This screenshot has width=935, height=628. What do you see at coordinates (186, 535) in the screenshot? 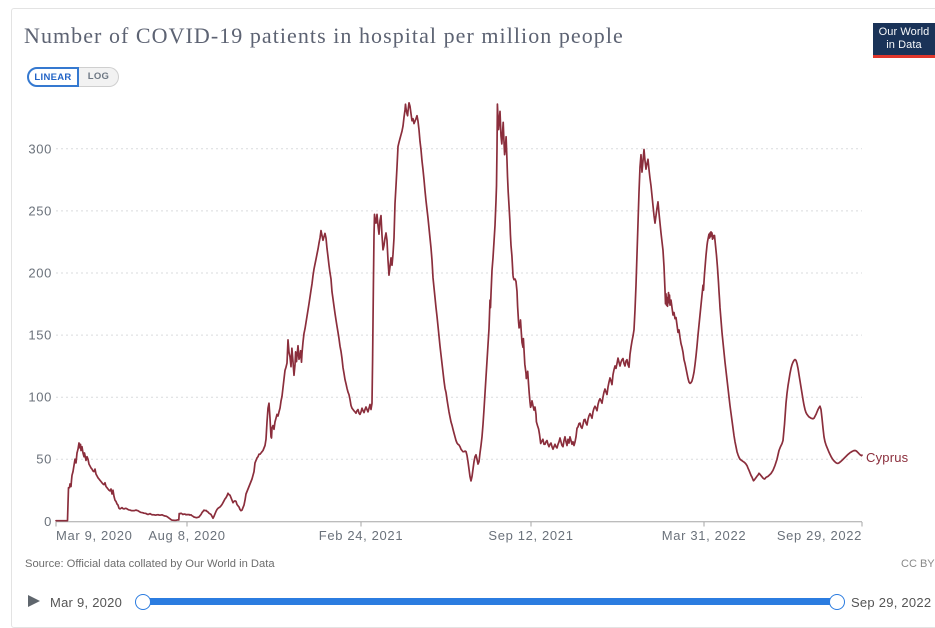
I see `svg-text: Aug 8, 2020` at bounding box center [186, 535].